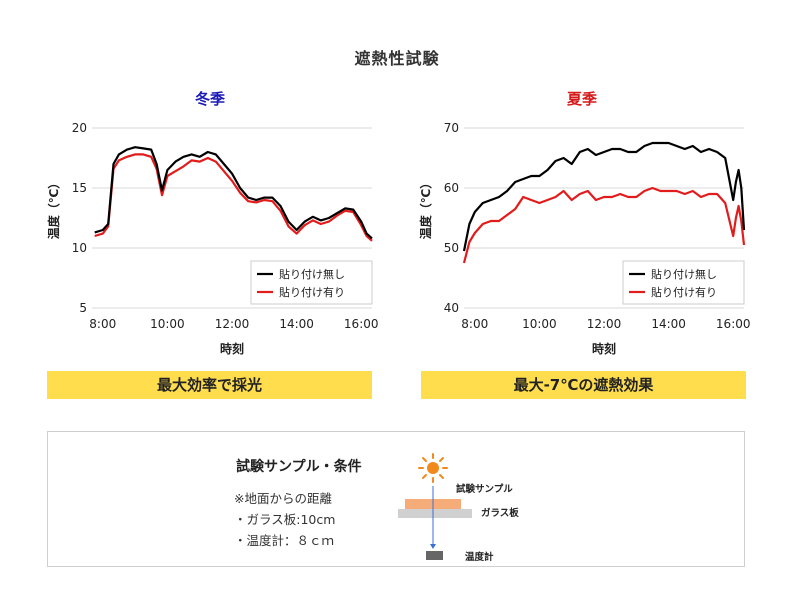 This screenshot has width=794, height=616. Describe the element at coordinates (451, 128) in the screenshot. I see `y-tick-label: 70` at that location.